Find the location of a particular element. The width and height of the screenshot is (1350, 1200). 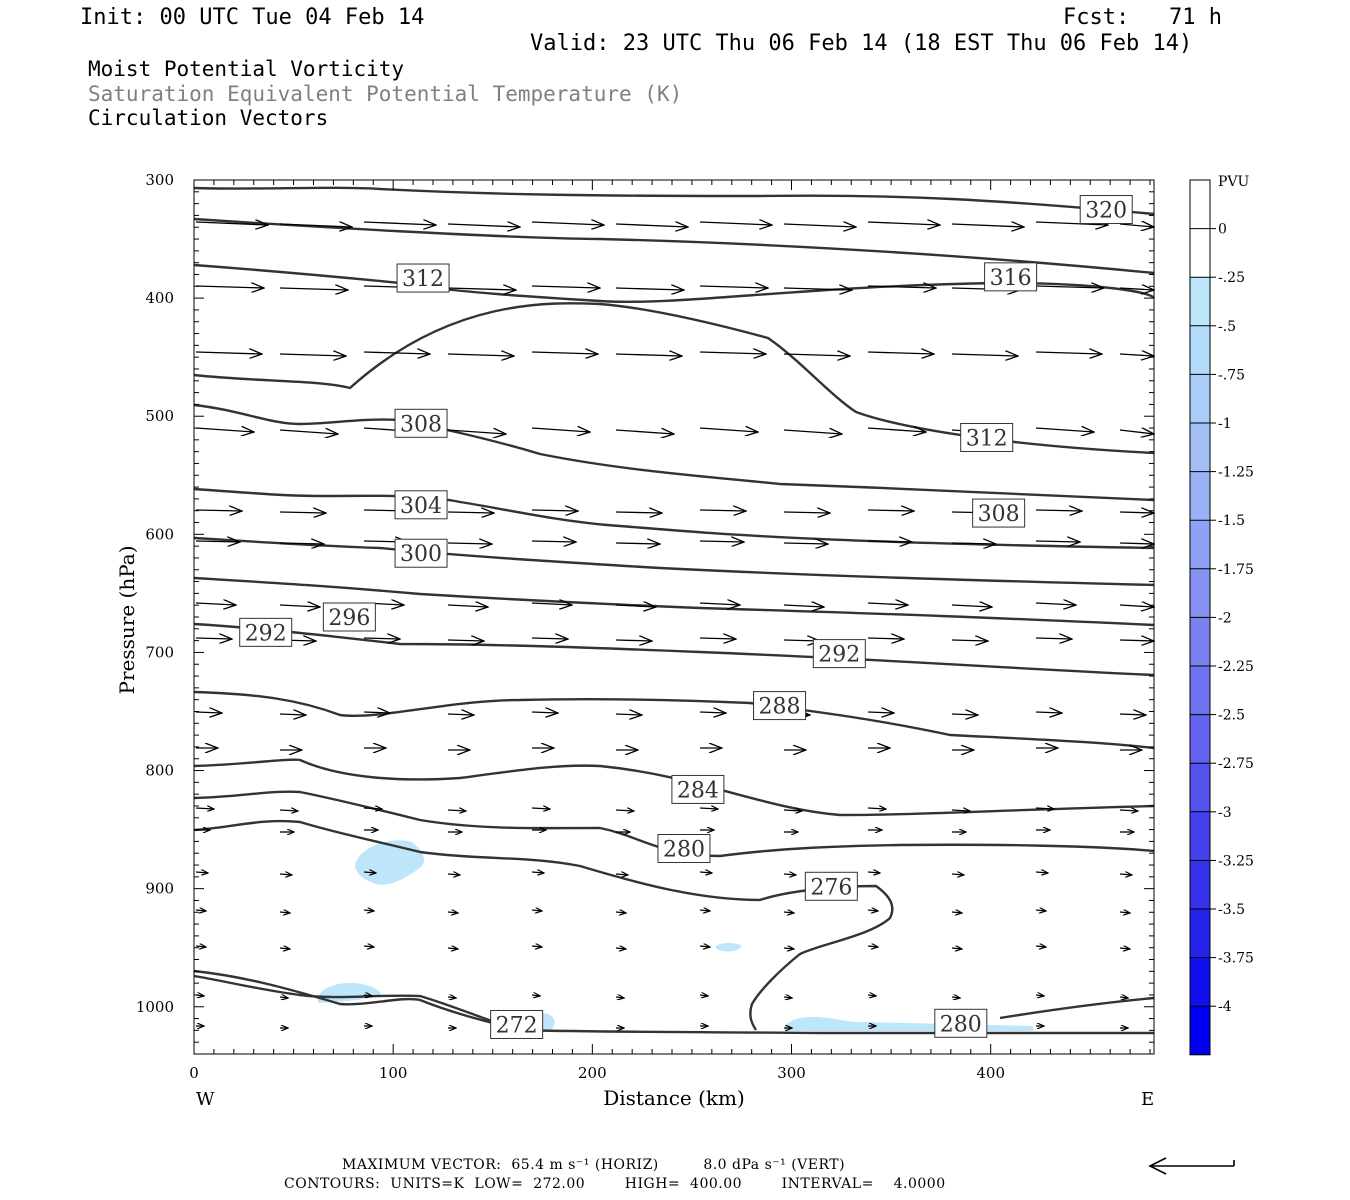

colorbar-label: -1.75 is located at coordinates (1236, 570).